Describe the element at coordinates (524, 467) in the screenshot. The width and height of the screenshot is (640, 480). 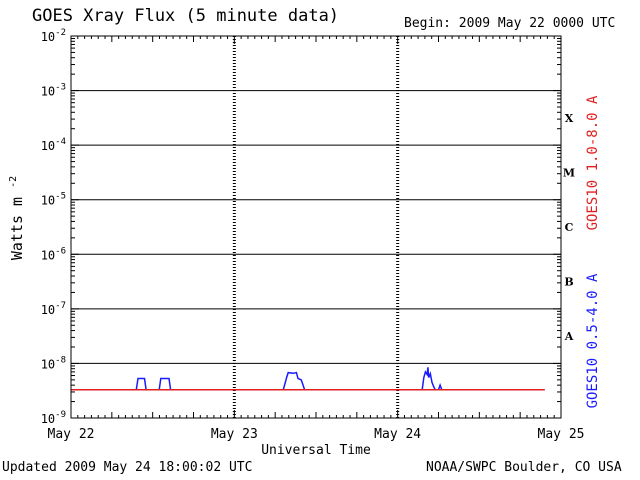
I see `credit-text: NOAA/SWPC Boulder, CO USA` at that location.